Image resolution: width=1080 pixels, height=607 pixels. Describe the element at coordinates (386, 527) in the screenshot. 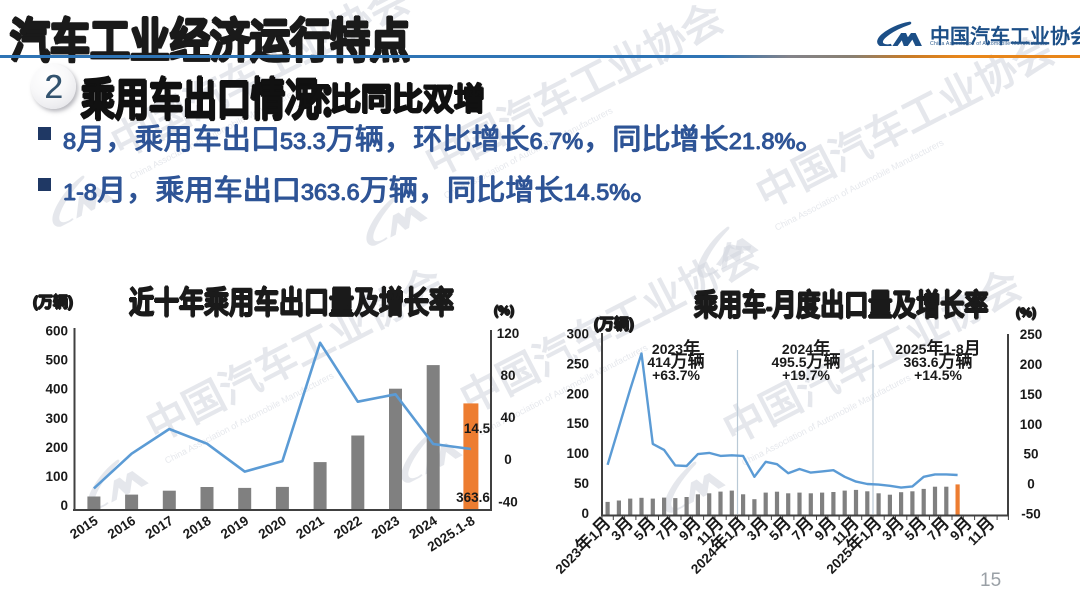

I see `svg-text: 2023` at that location.